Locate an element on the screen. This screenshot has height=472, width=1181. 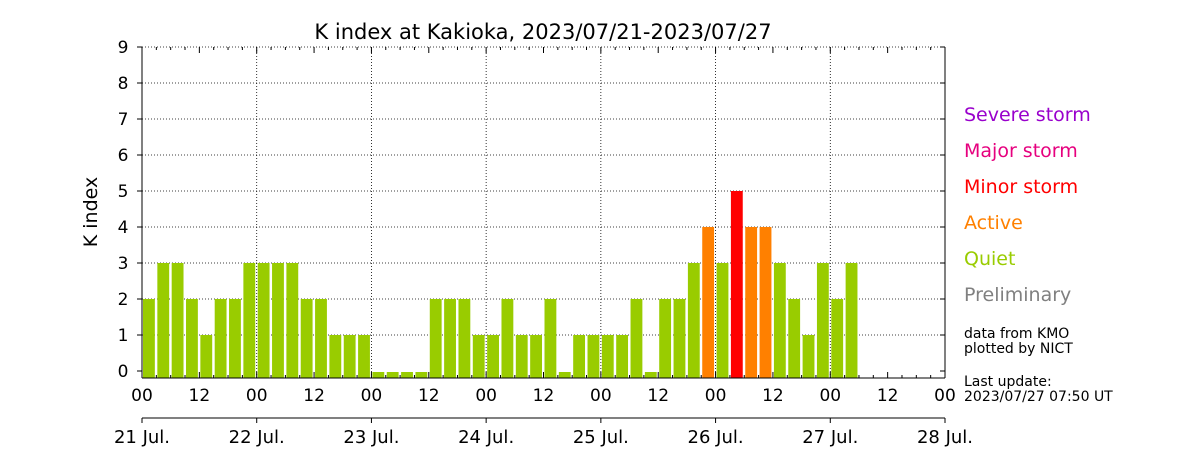
date-label: 25 Jul. is located at coordinates (601, 437).